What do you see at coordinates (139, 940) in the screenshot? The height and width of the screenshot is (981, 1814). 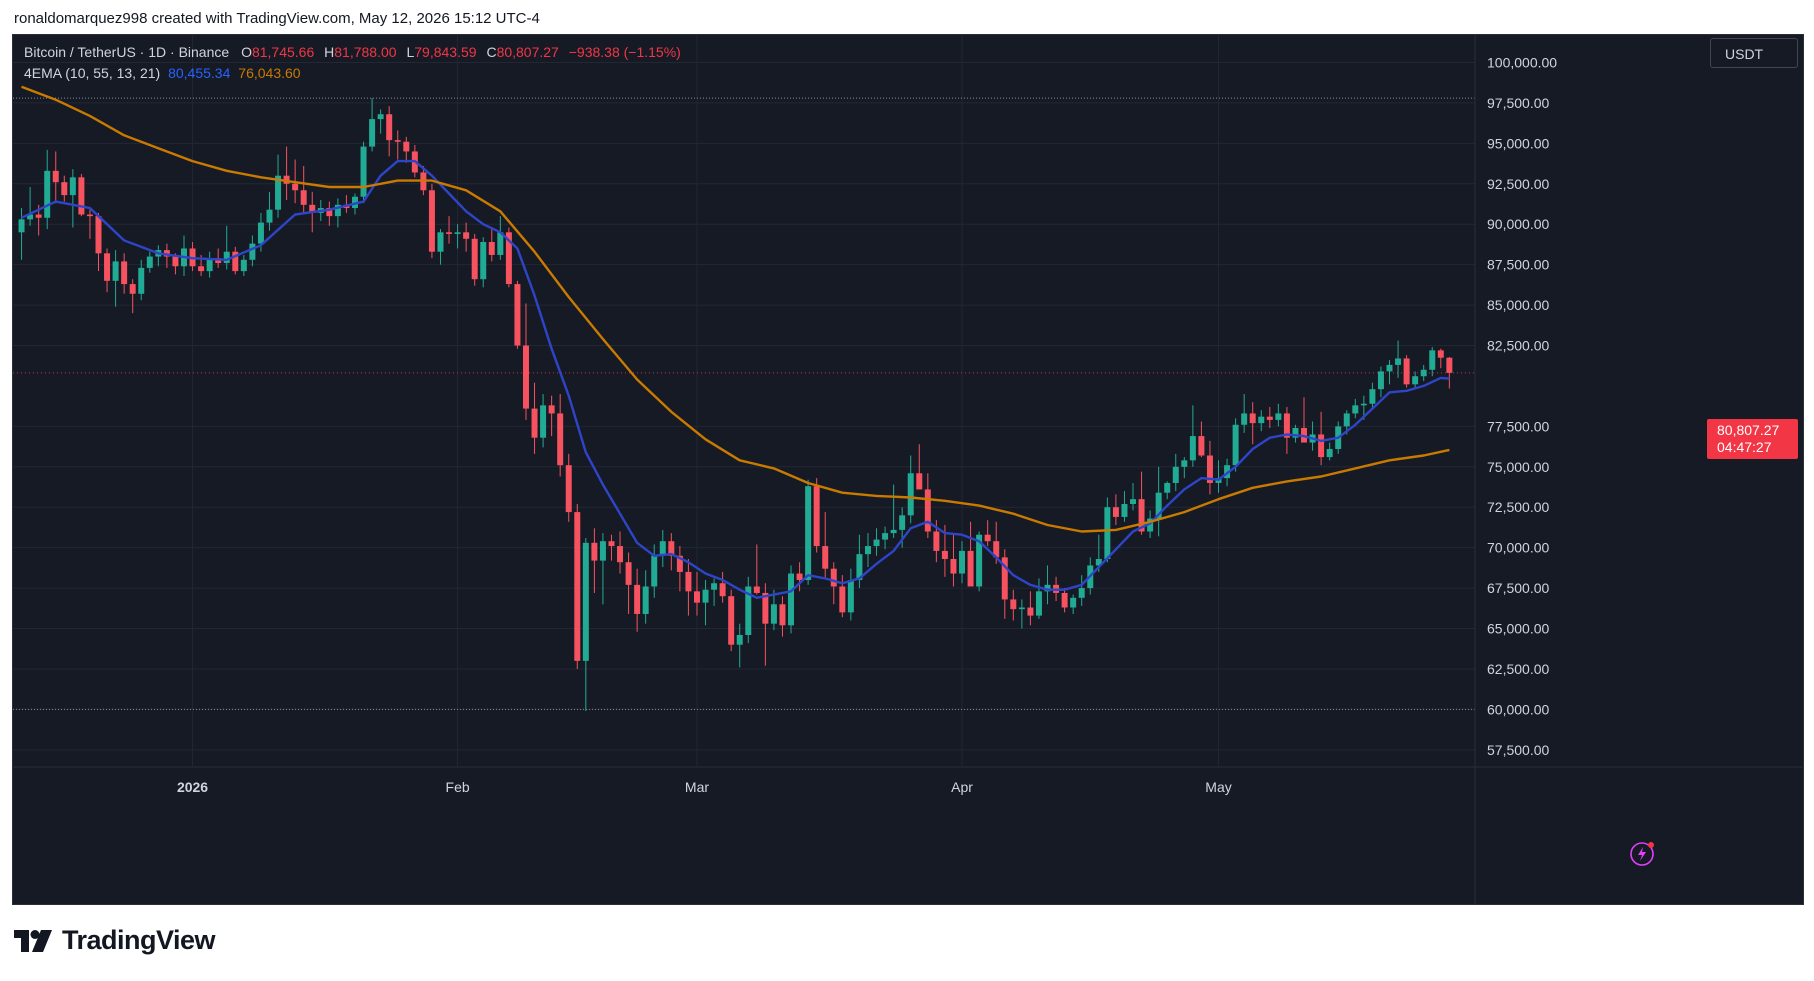 I see `tradingview-wordmark: TradingView` at bounding box center [139, 940].